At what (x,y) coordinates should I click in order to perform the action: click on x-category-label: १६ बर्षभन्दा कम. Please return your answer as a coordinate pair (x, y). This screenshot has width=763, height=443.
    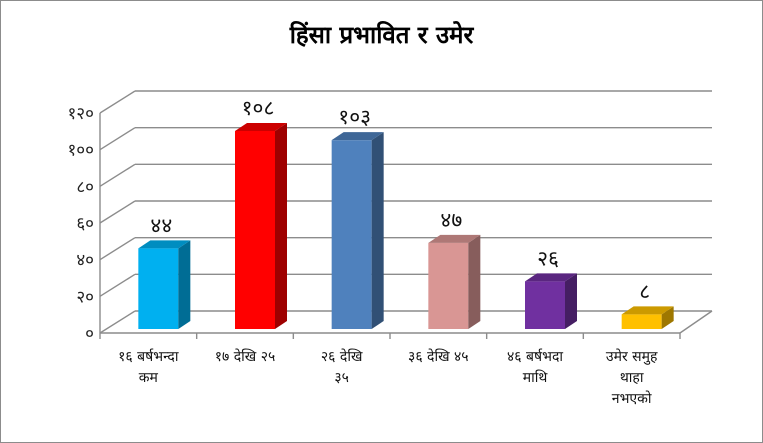
    Looking at the image, I should click on (148, 367).